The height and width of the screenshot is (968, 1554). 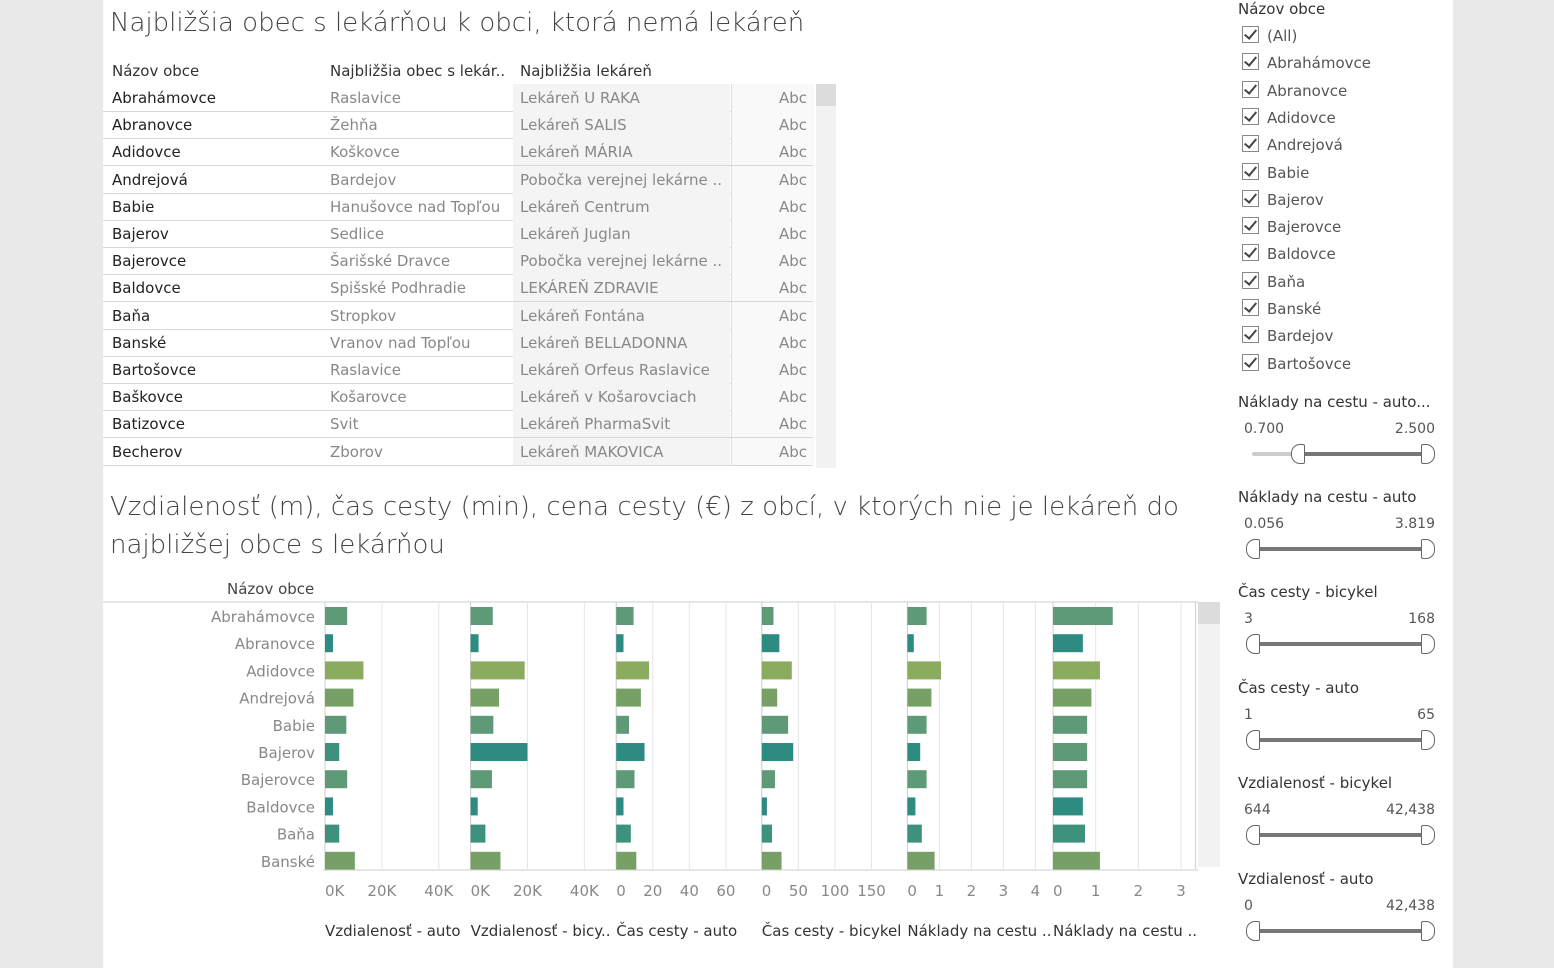 I want to click on najblizsia-obec-cell: Raslavice, so click(x=365, y=98).